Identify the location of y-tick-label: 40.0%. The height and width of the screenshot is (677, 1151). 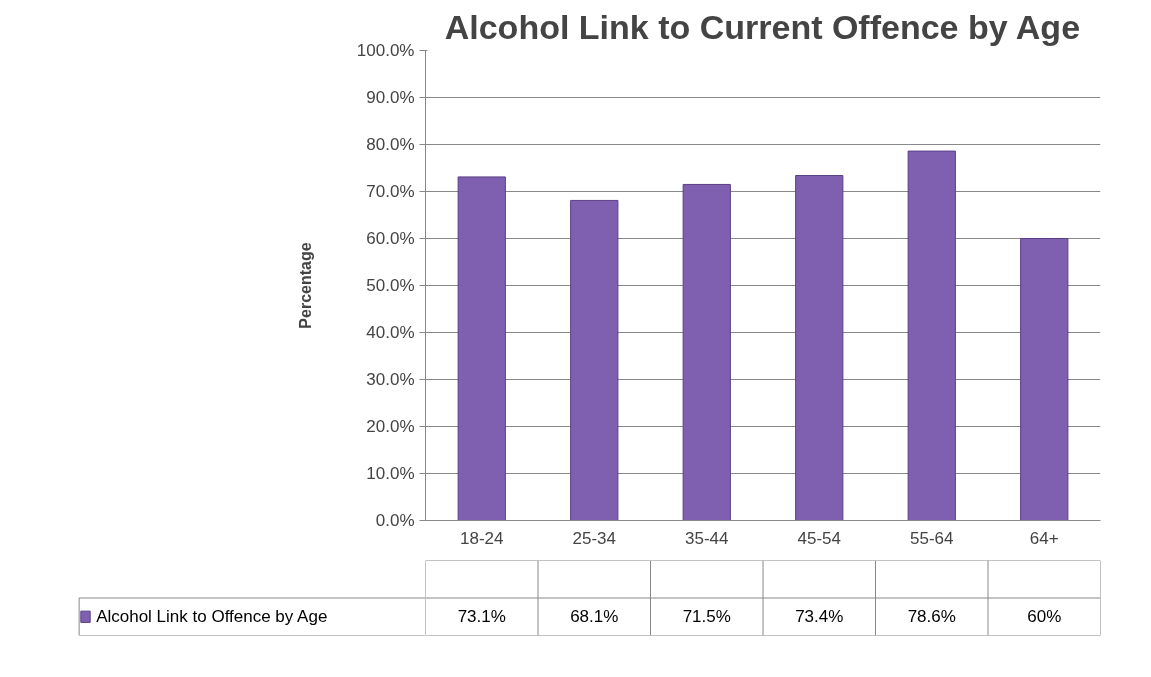
(390, 332).